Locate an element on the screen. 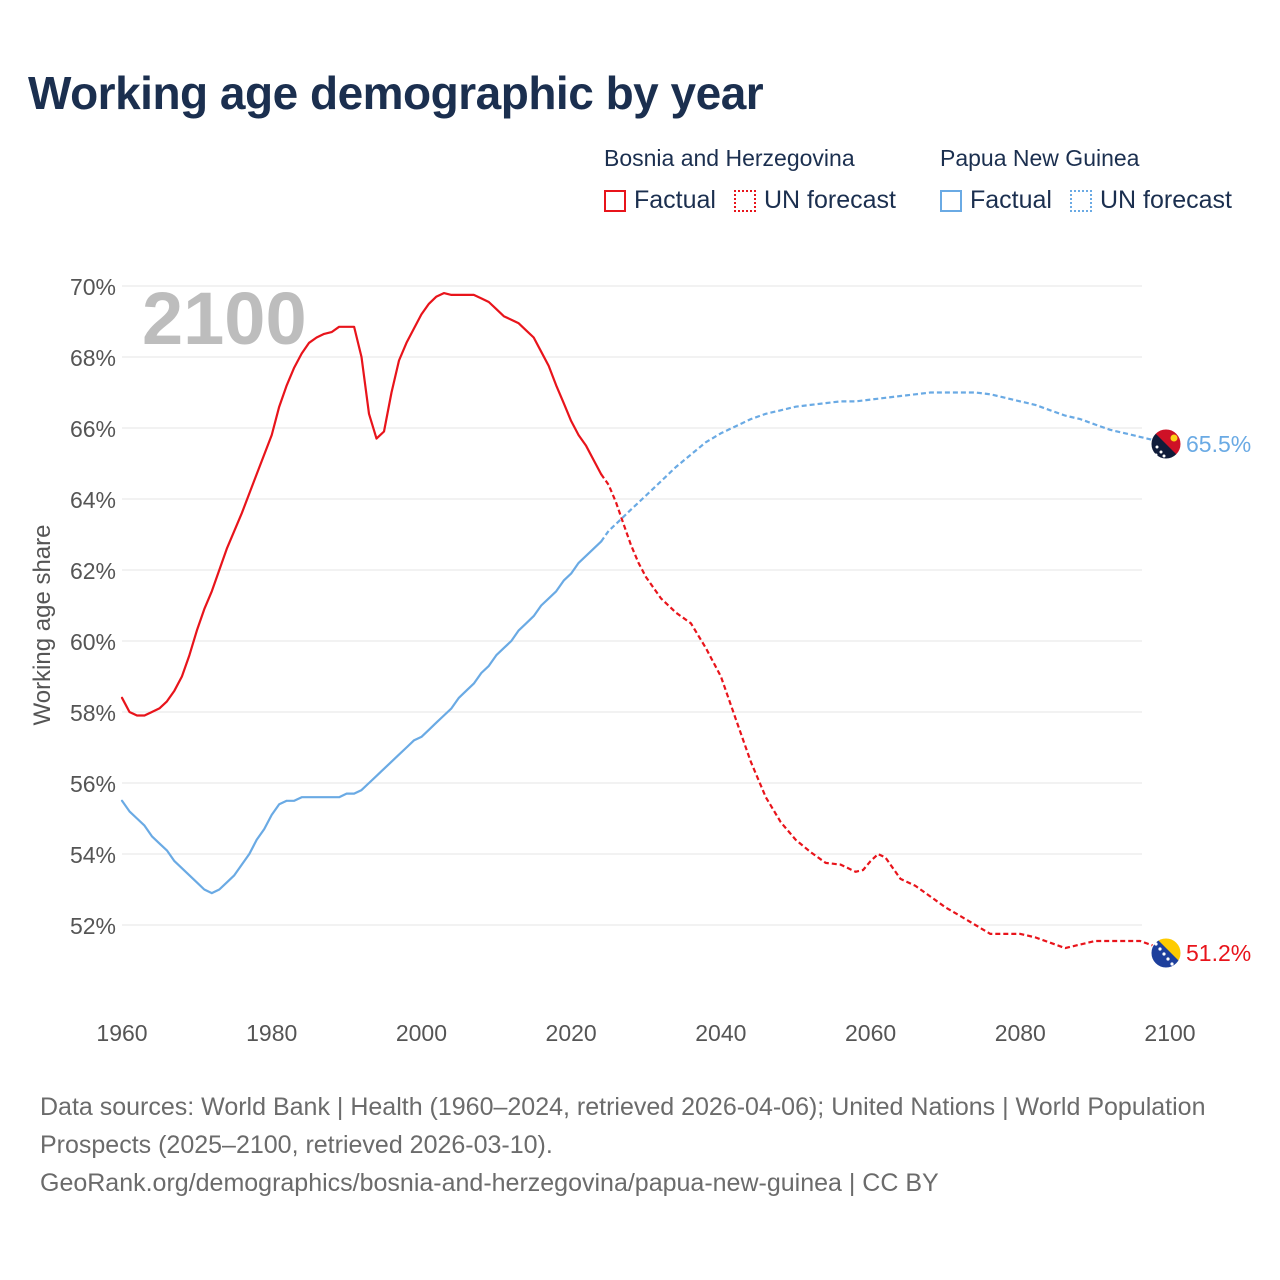  x-tick-label: 2020 is located at coordinates (571, 1033).